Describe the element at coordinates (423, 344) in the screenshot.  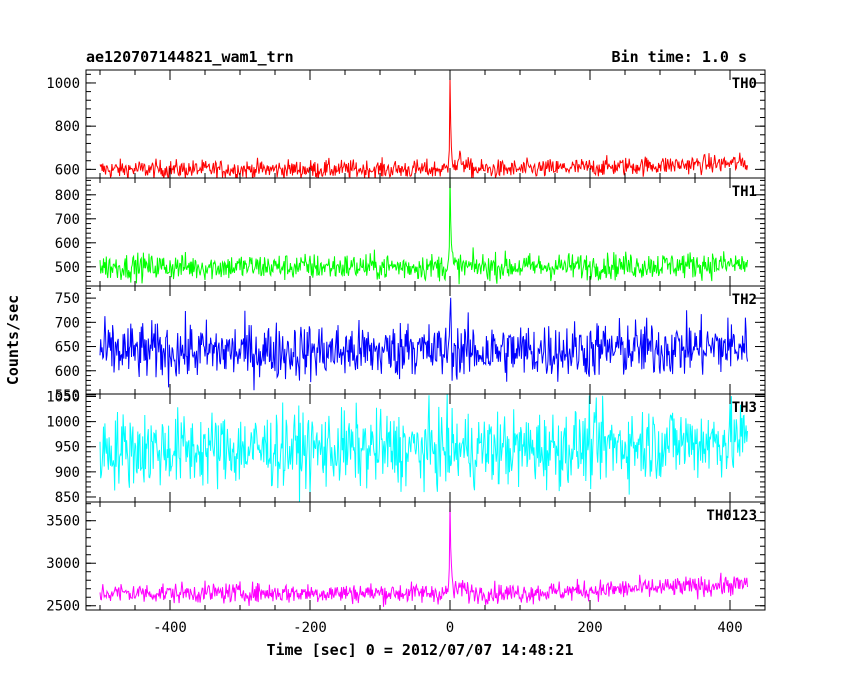
I see `series-th2` at that location.